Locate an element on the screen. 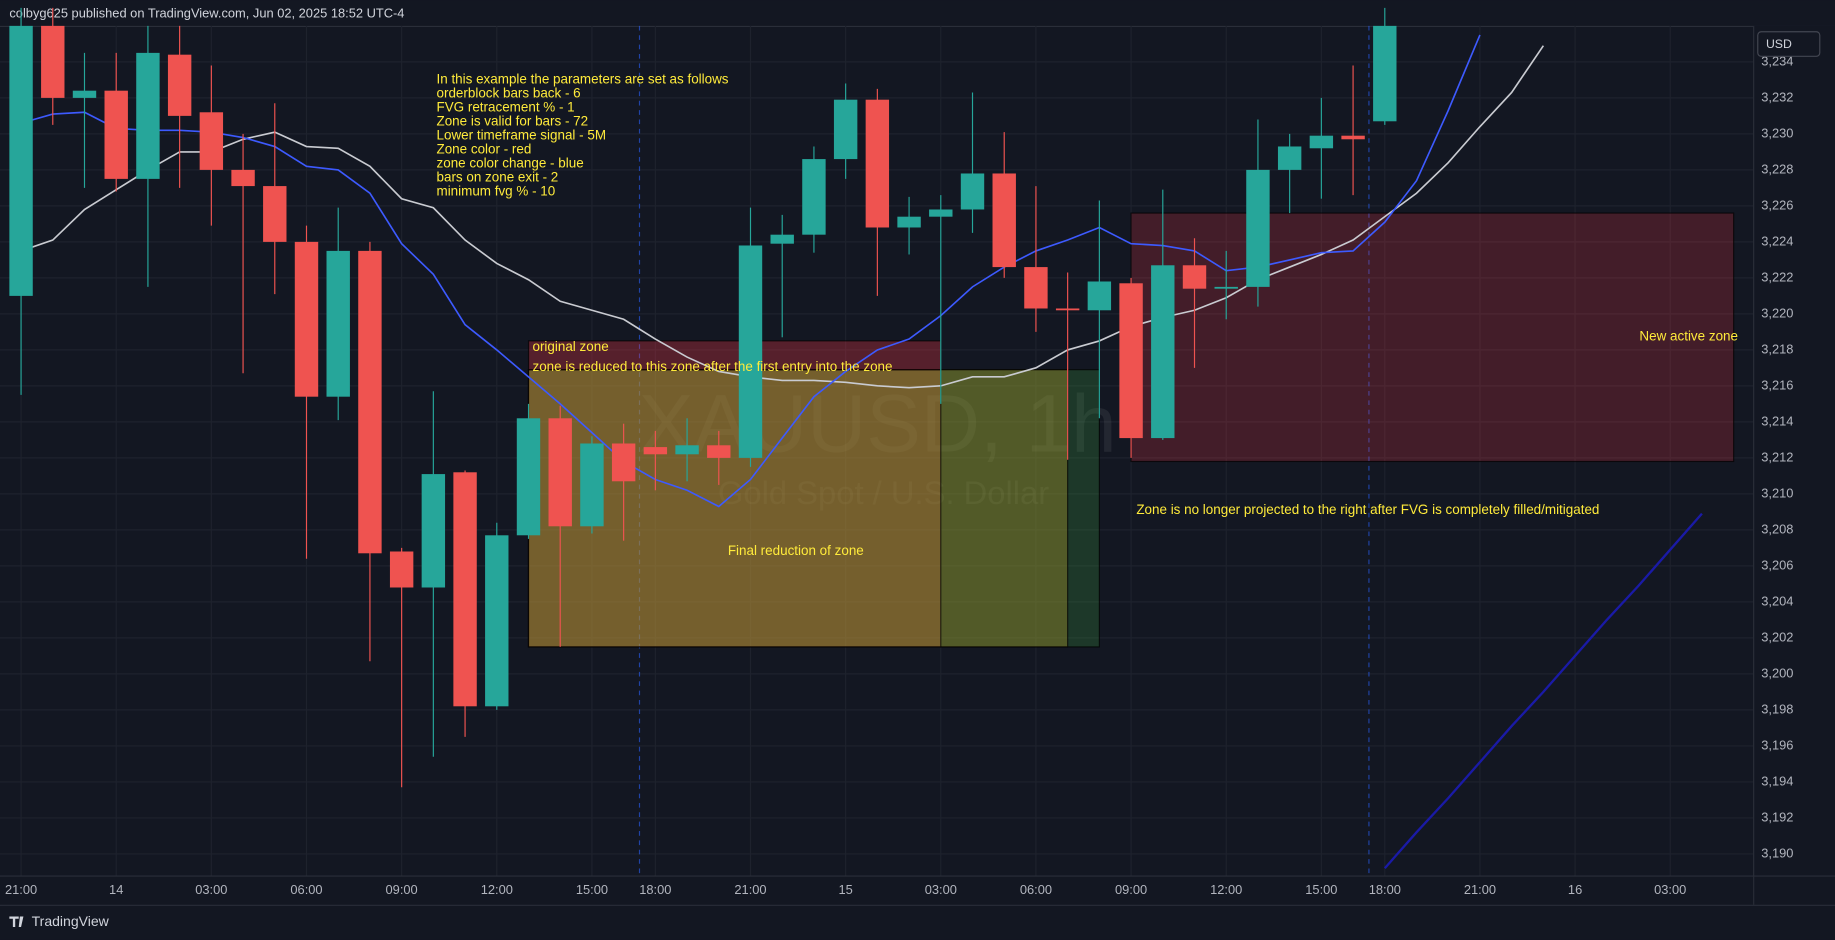 This screenshot has height=940, width=1835. logo is located at coordinates (16, 921).